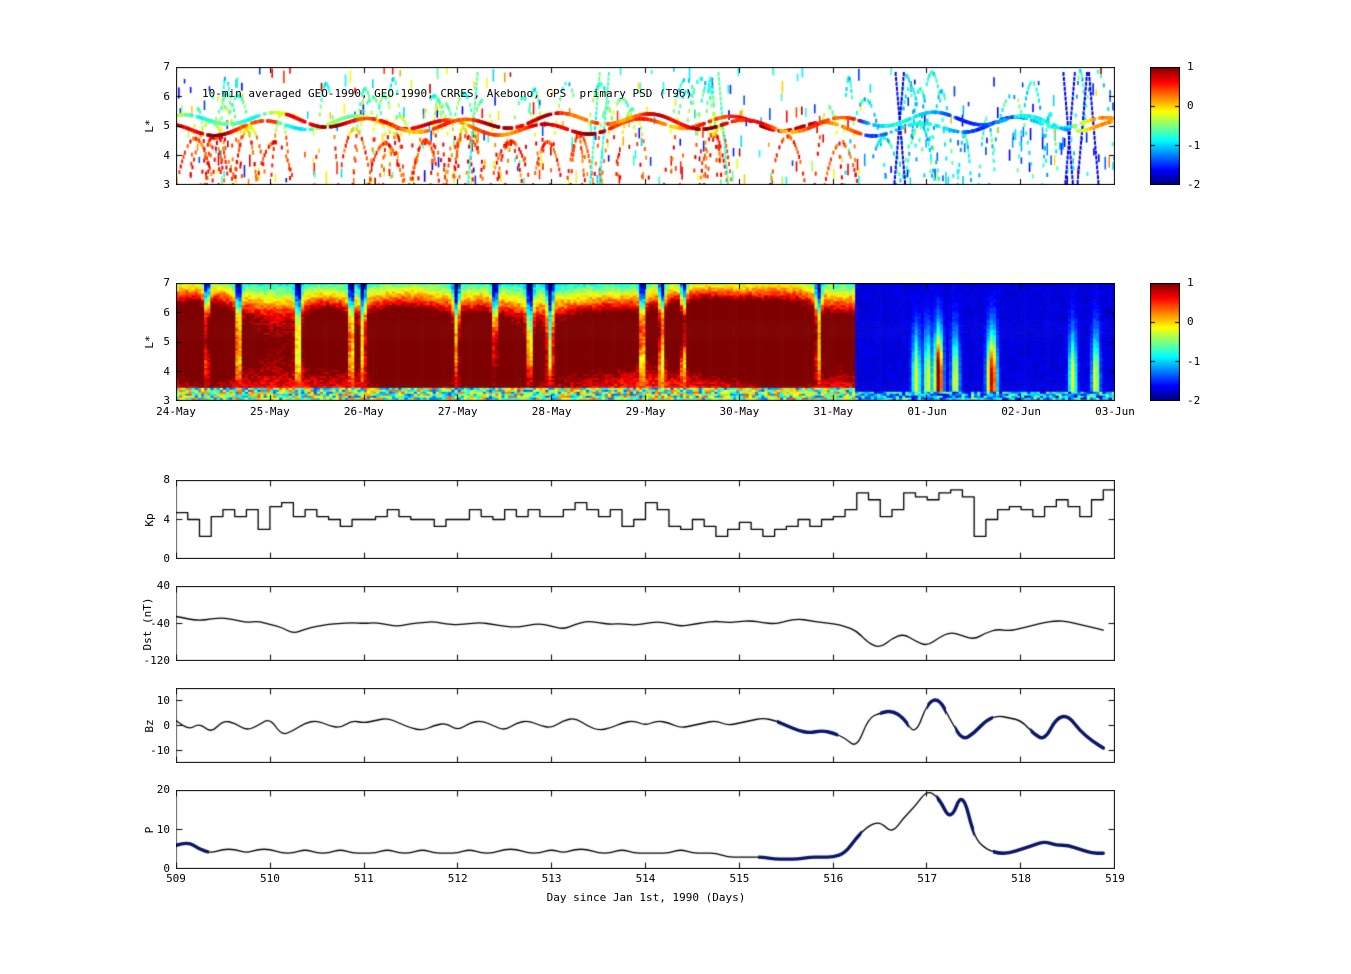 The image size is (1351, 974). Describe the element at coordinates (270, 411) in the screenshot. I see `date-tick-label: 25-May` at that location.